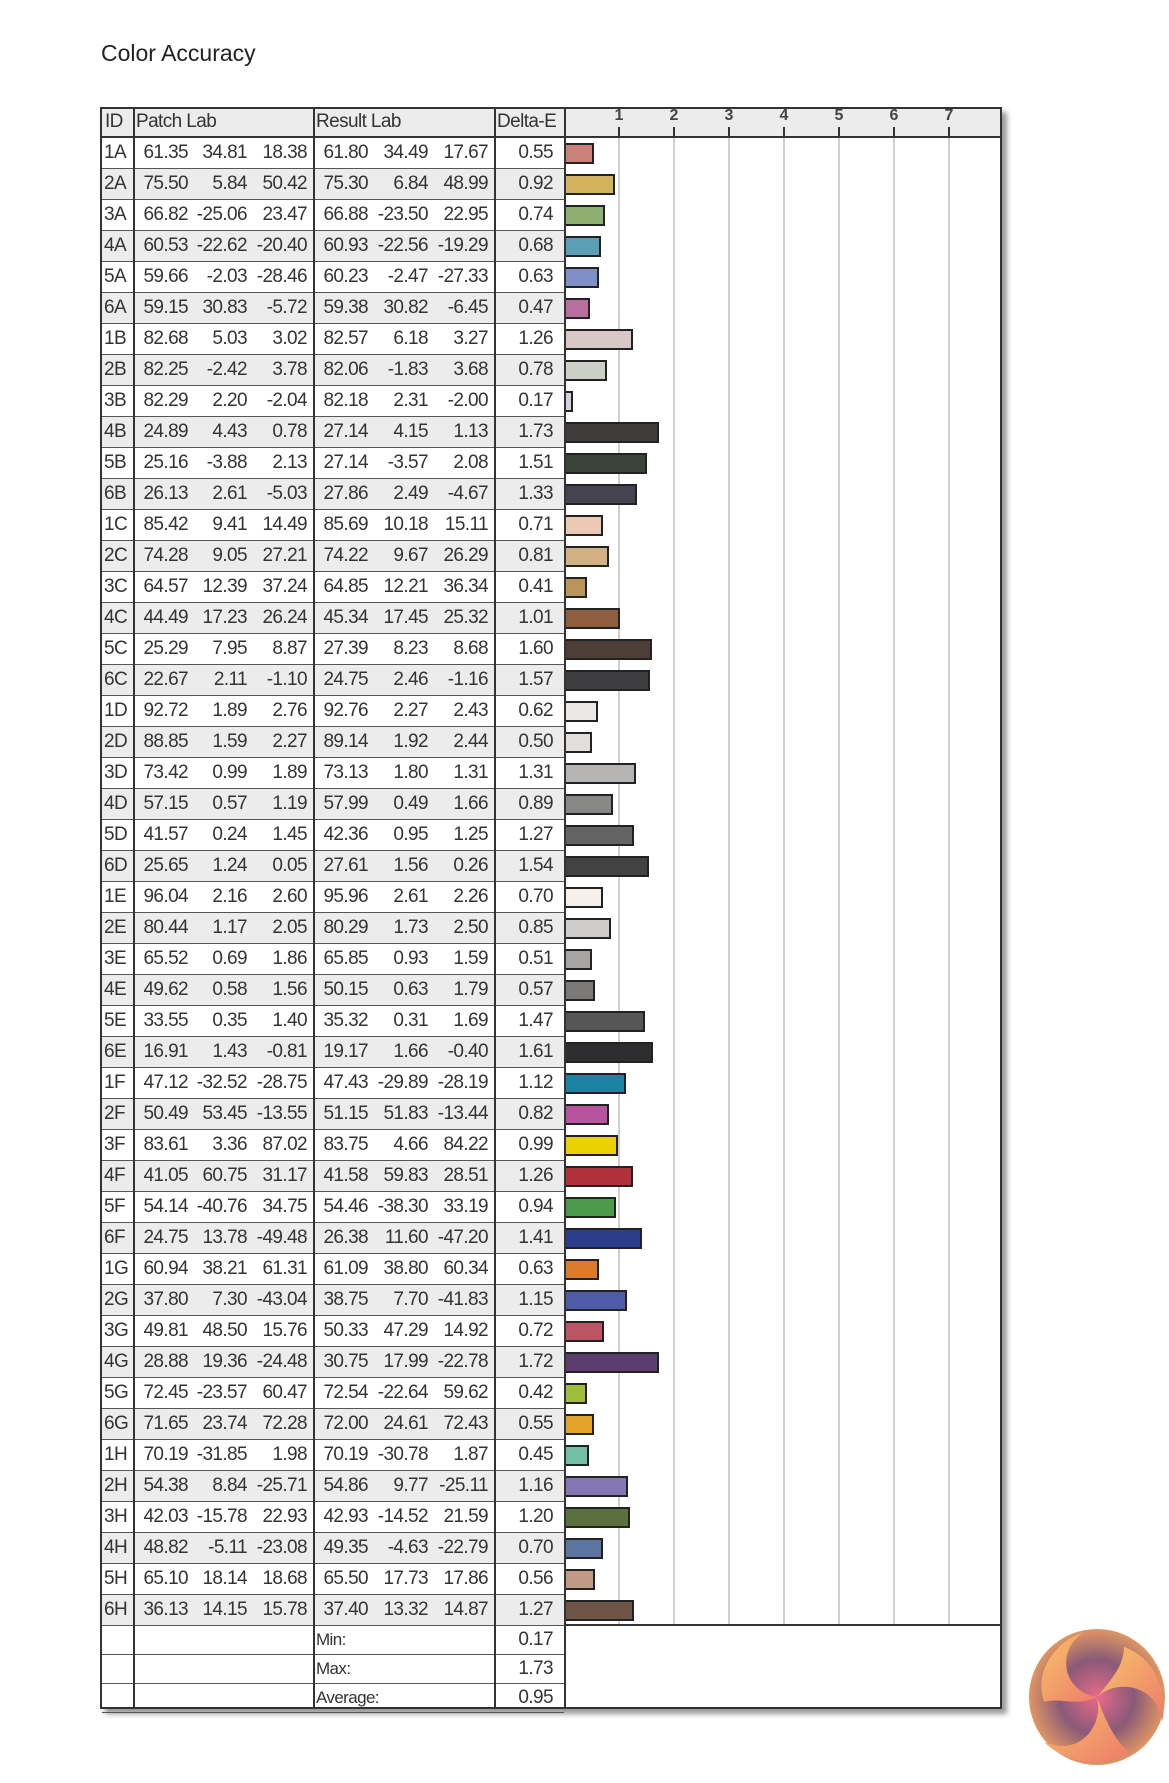 The image size is (1169, 1783). I want to click on summary-row, so click(333, 1669).